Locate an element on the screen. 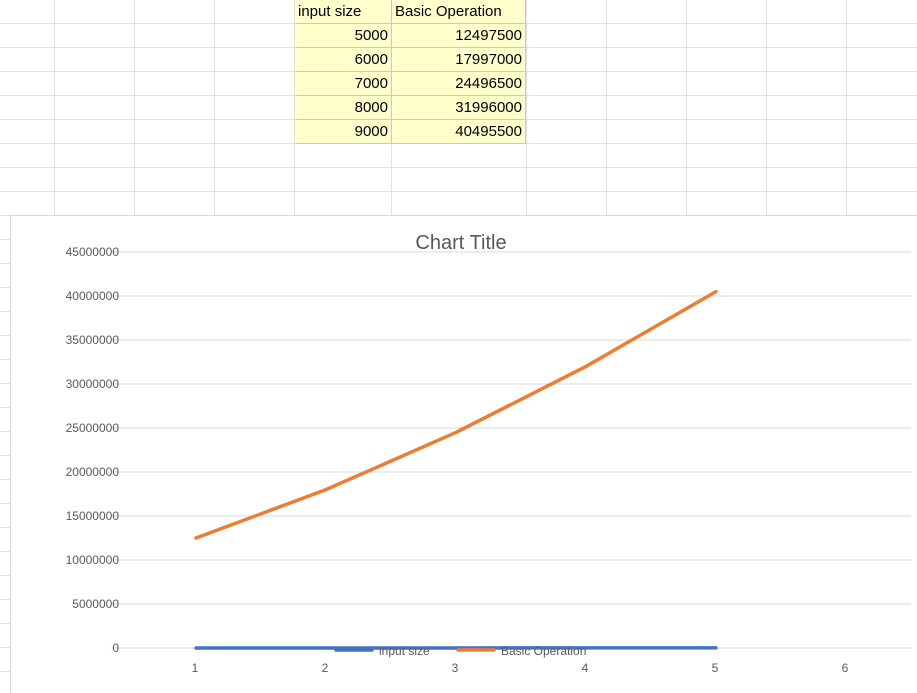 Image resolution: width=917 pixels, height=693 pixels. cell-input-size: 5000 is located at coordinates (343, 36).